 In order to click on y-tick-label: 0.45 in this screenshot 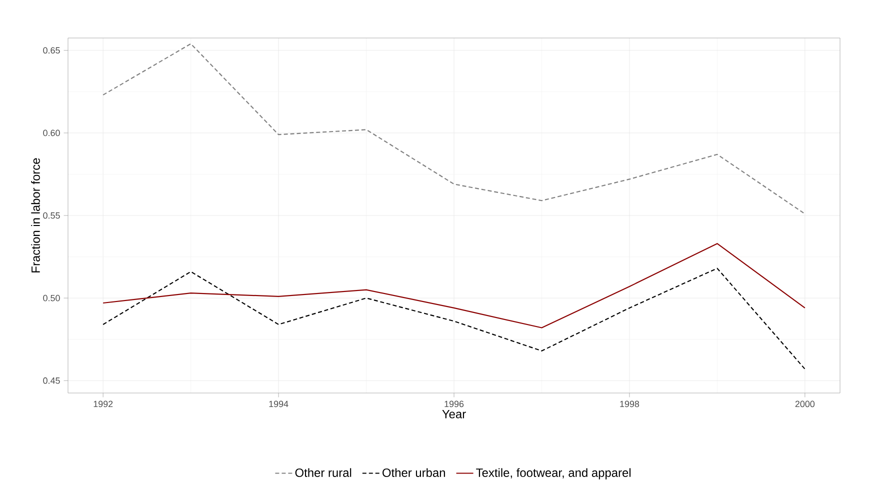, I will do `click(51, 380)`.